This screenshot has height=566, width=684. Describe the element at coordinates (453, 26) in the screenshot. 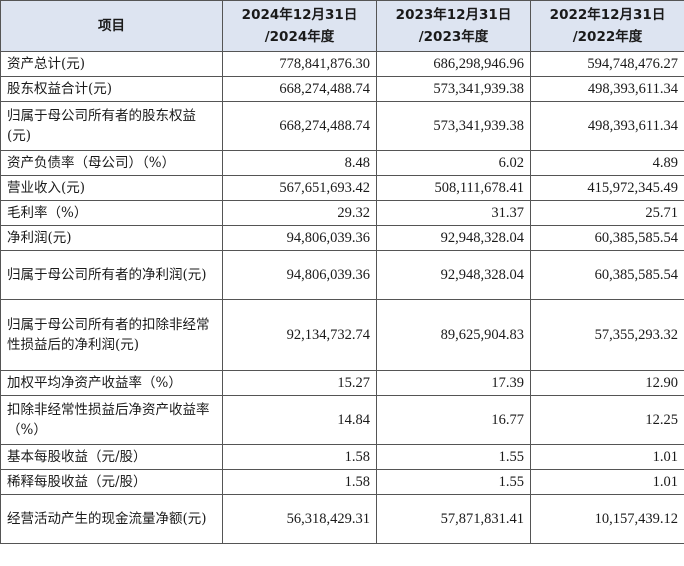

I see `header-col-2023: 2023年12月31日 /2023年度` at that location.